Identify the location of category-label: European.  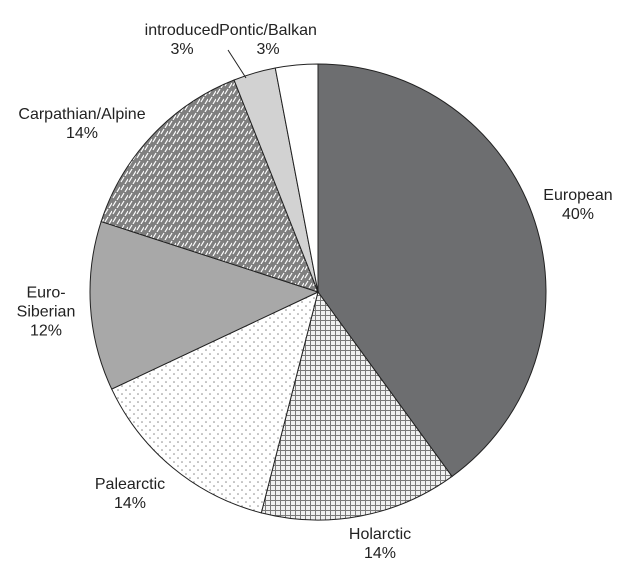
(578, 195).